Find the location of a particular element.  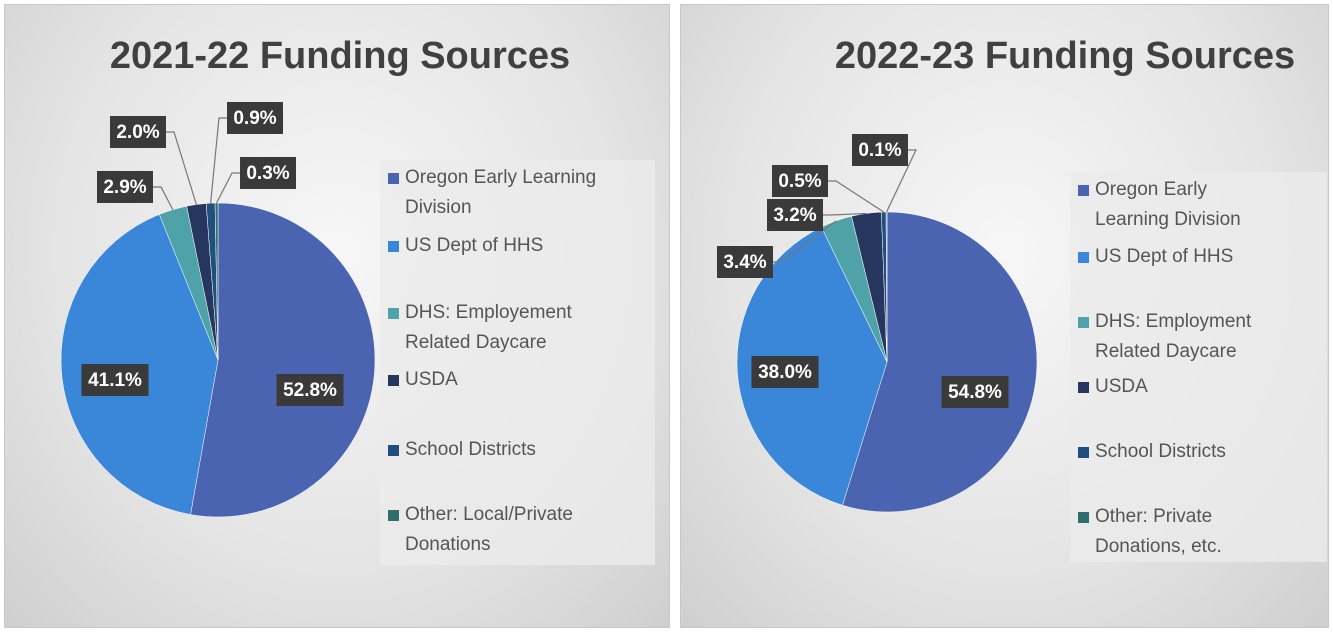

legend-label: DHS: Employment Related Daycare is located at coordinates (1173, 336).